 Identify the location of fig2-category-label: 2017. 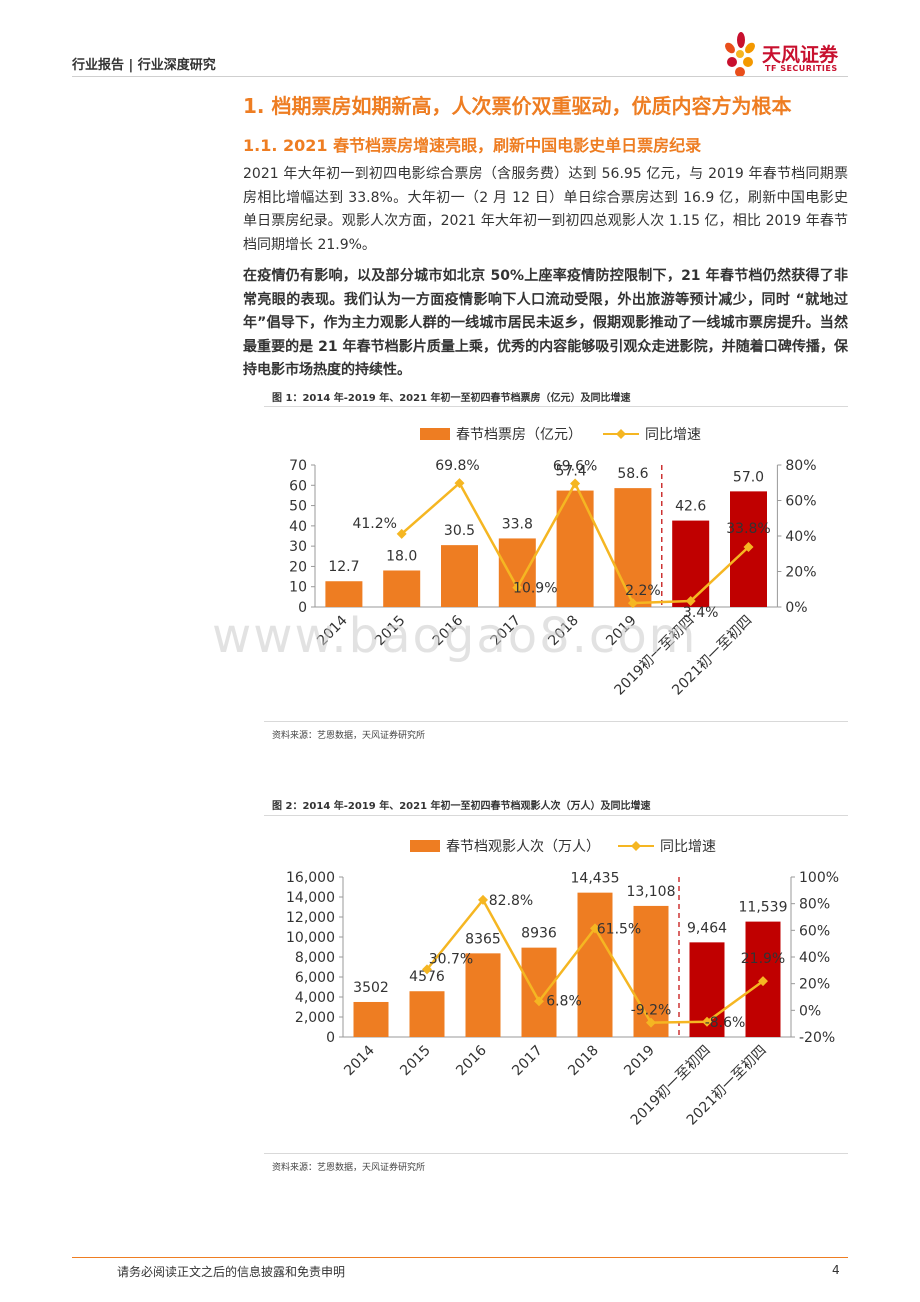
(527, 1061).